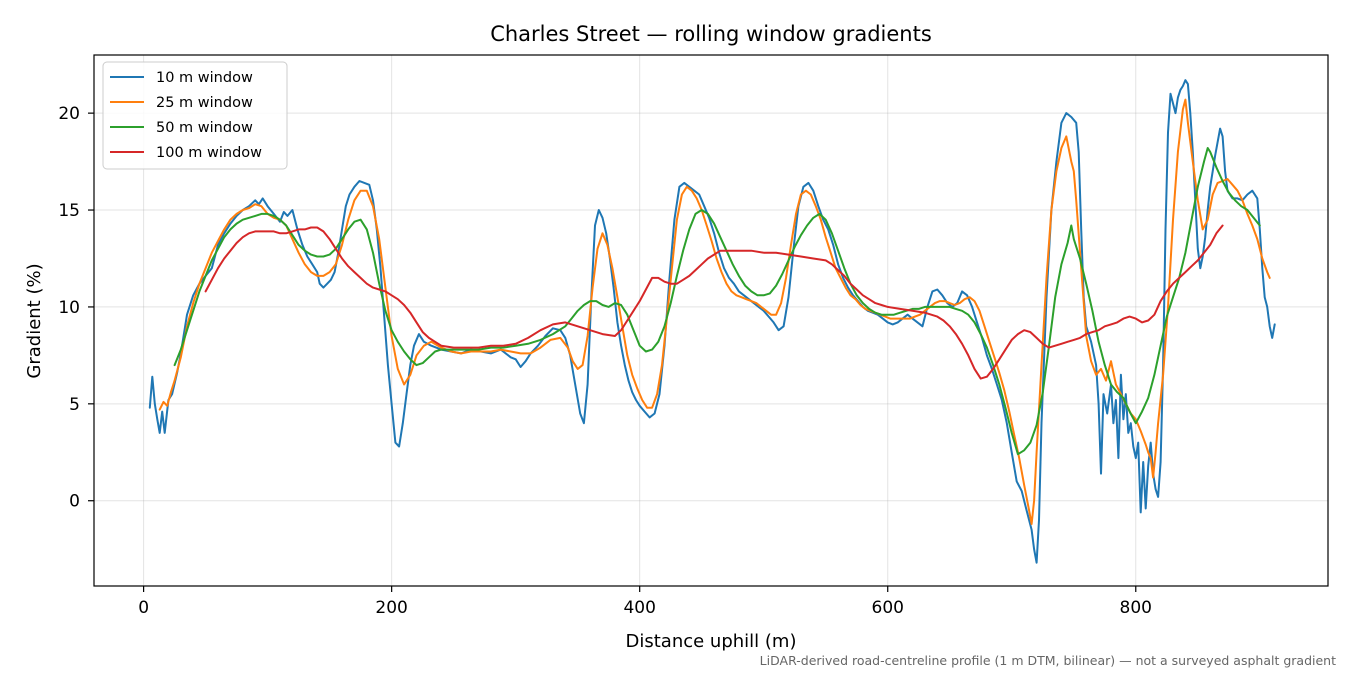  Describe the element at coordinates (888, 608) in the screenshot. I see `x-tick-label: 600` at that location.